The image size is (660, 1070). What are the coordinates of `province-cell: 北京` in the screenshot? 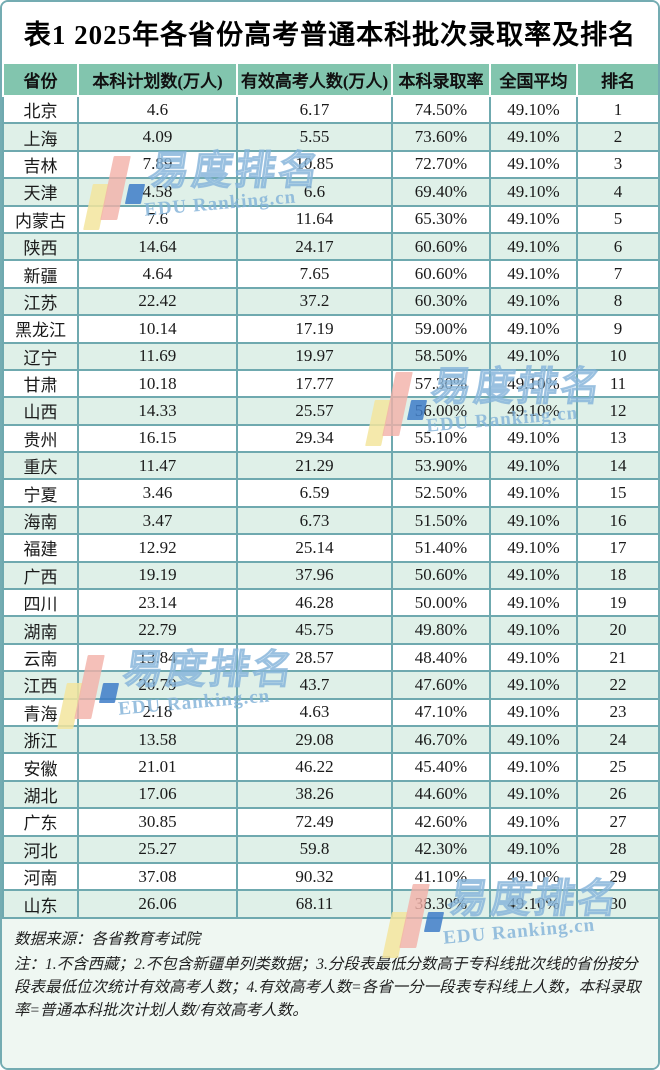 It's located at (40, 109).